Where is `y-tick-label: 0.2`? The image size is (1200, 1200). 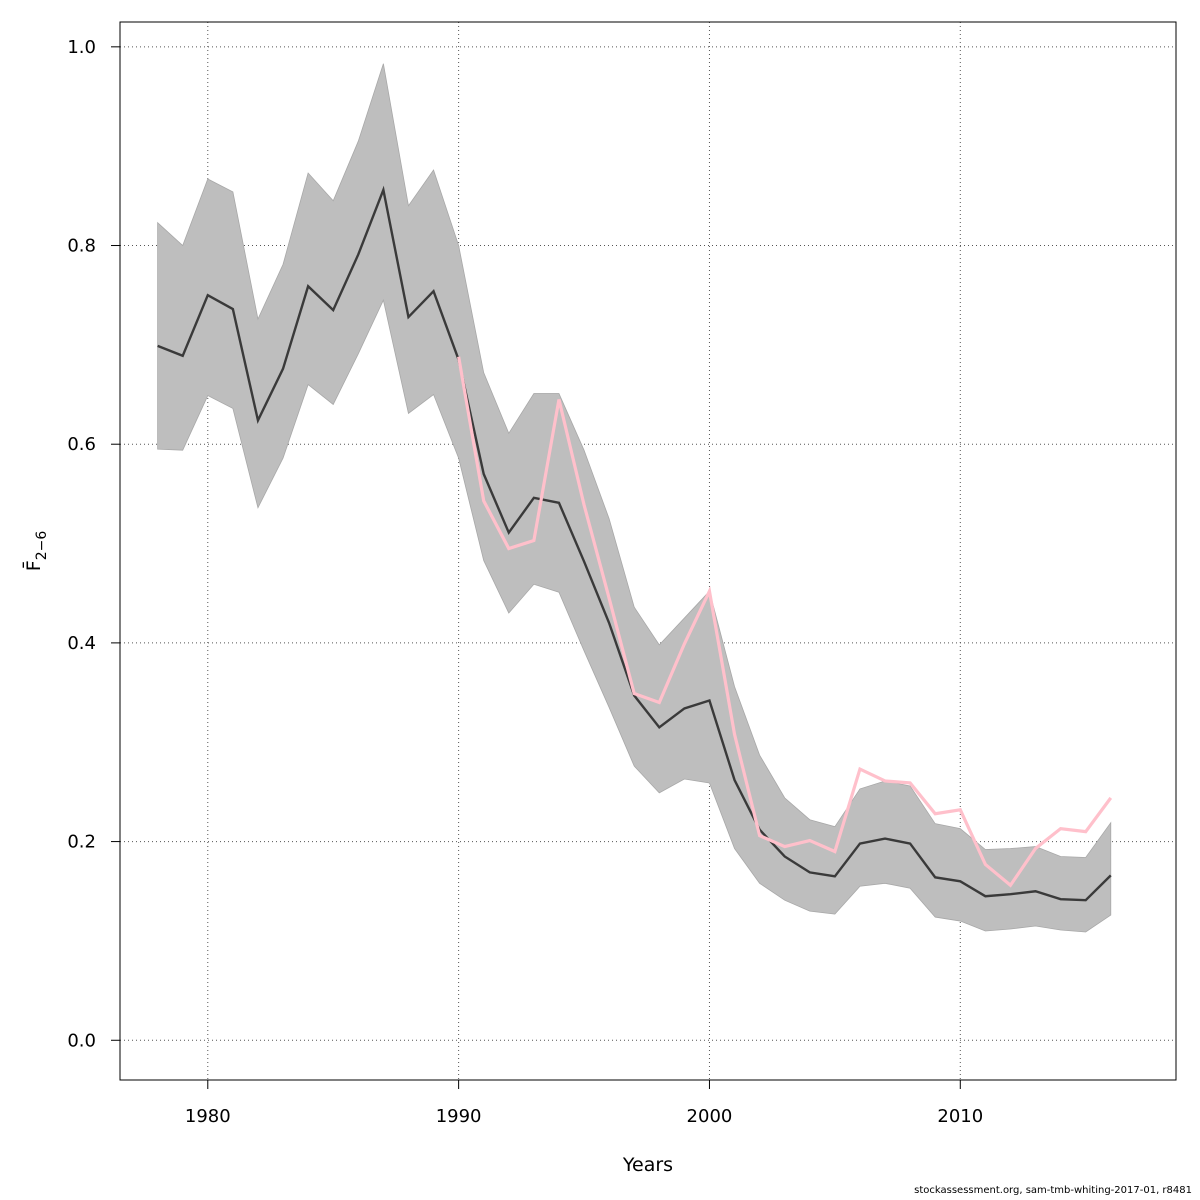
y-tick-label: 0.2 is located at coordinates (81, 842).